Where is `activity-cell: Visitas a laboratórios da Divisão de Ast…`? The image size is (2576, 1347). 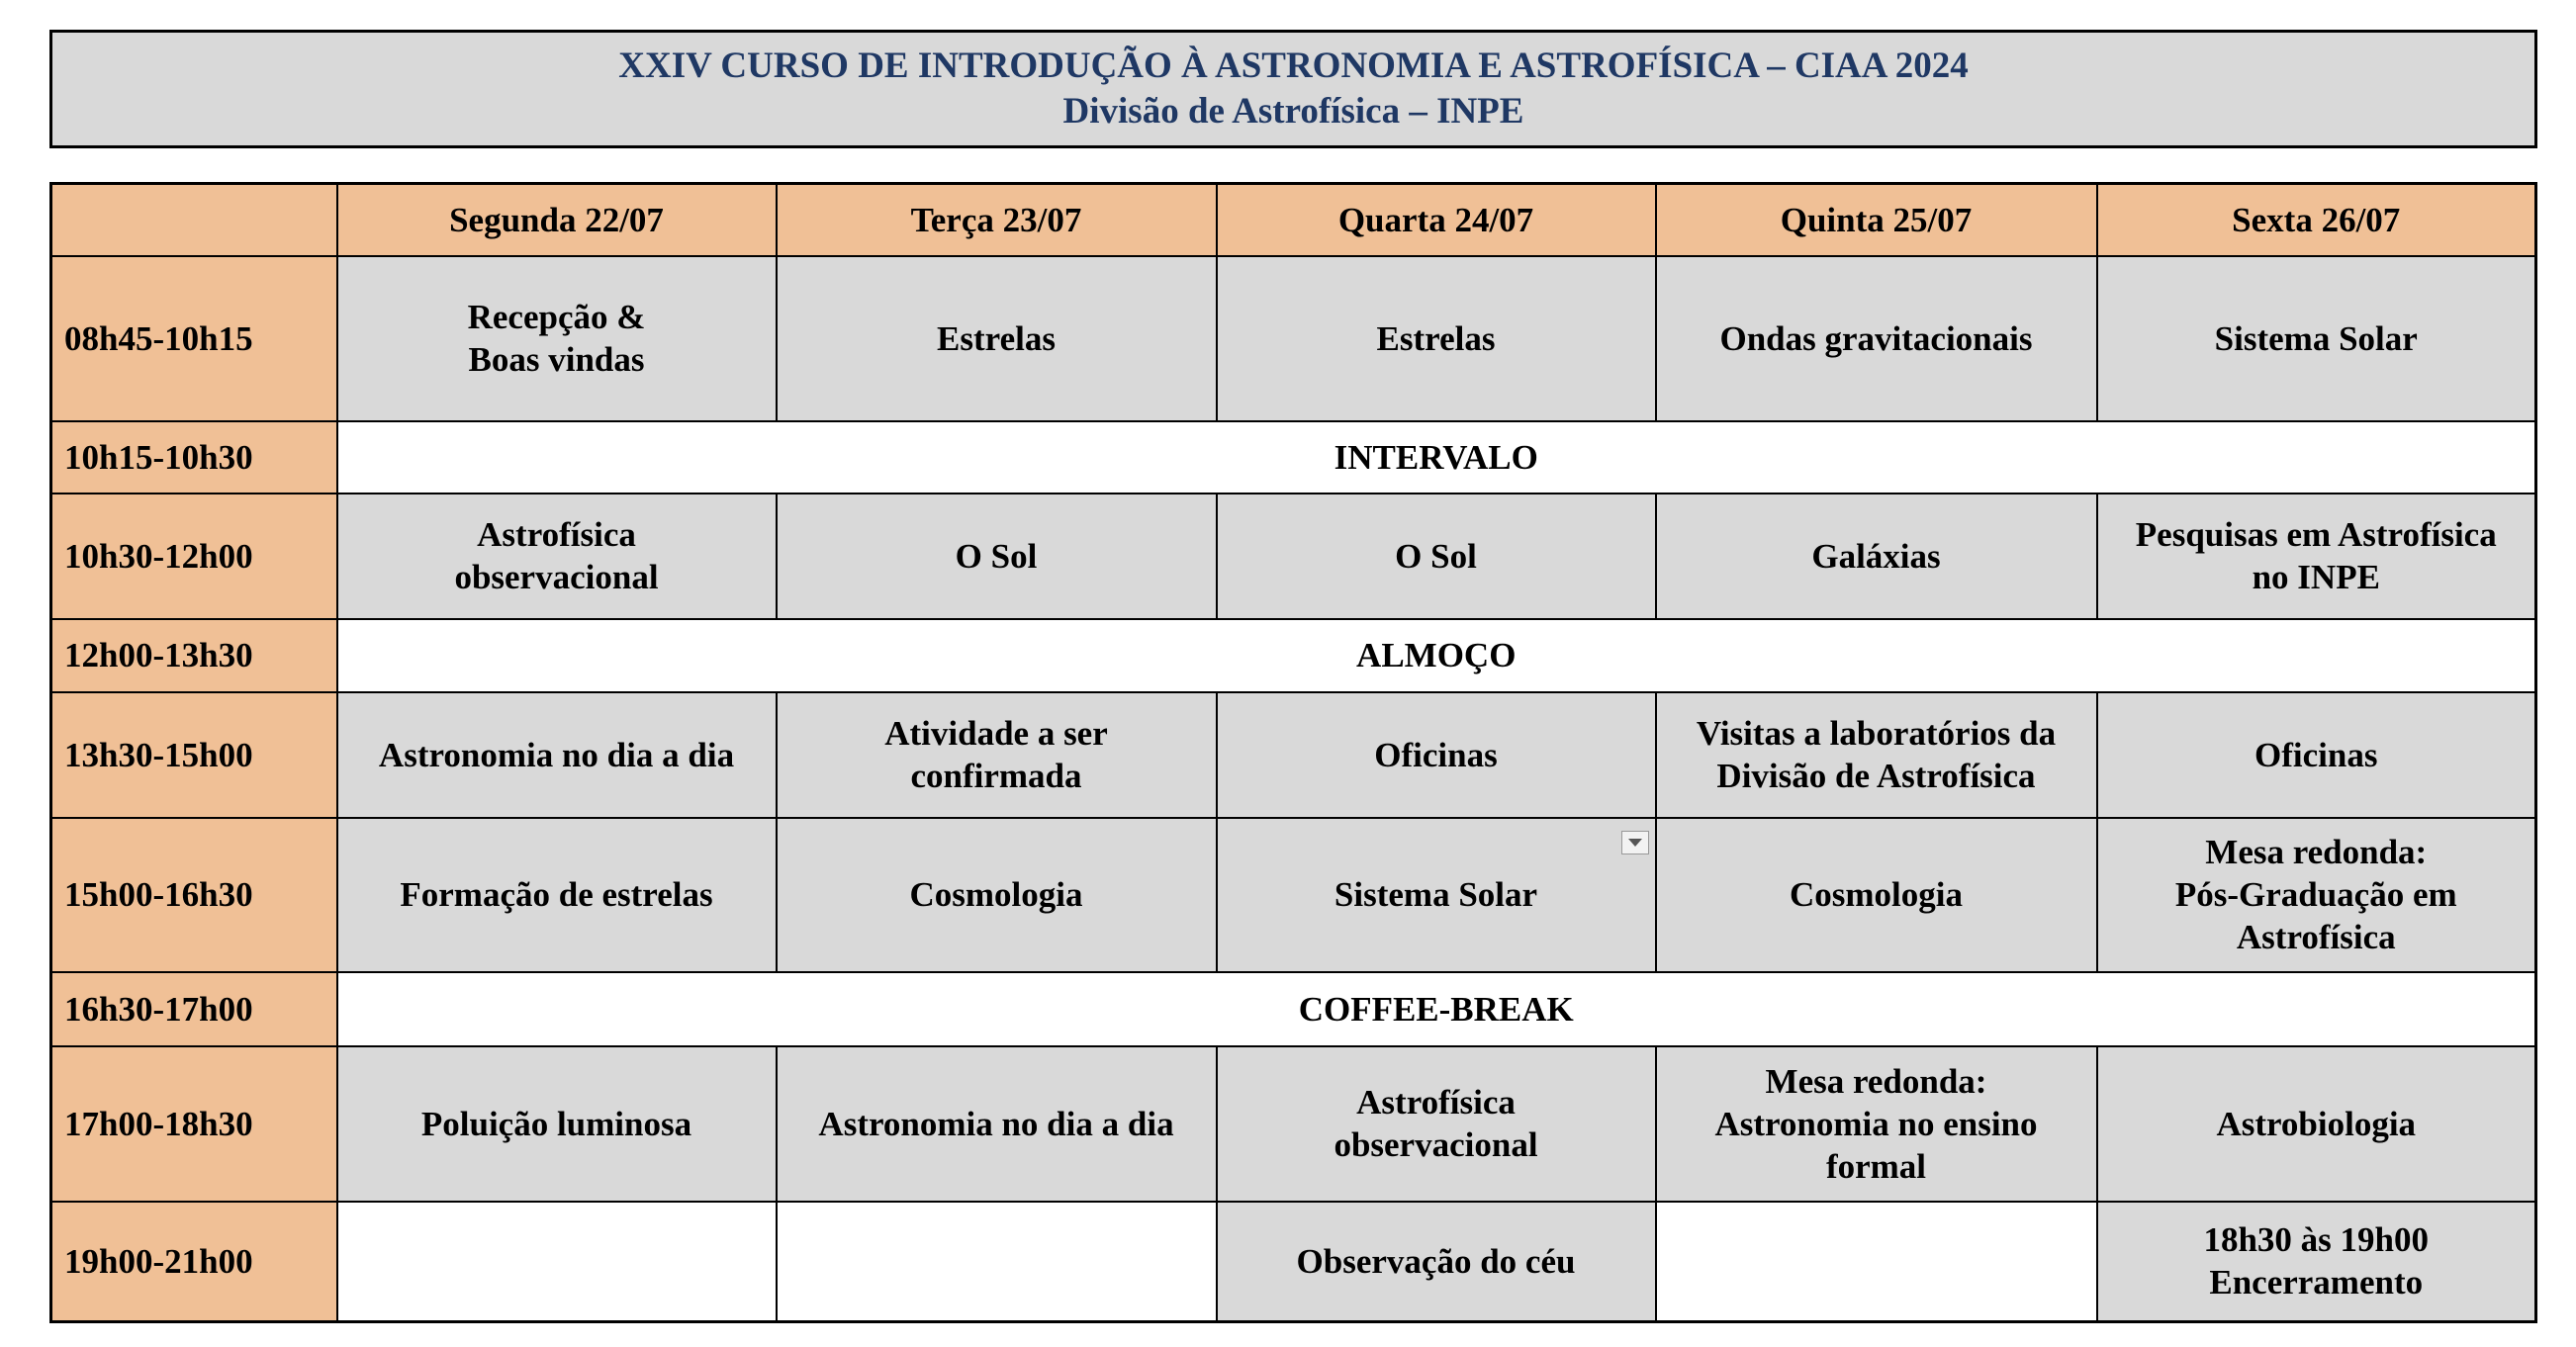 activity-cell: Visitas a laboratórios da Divisão de Ast… is located at coordinates (1876, 754).